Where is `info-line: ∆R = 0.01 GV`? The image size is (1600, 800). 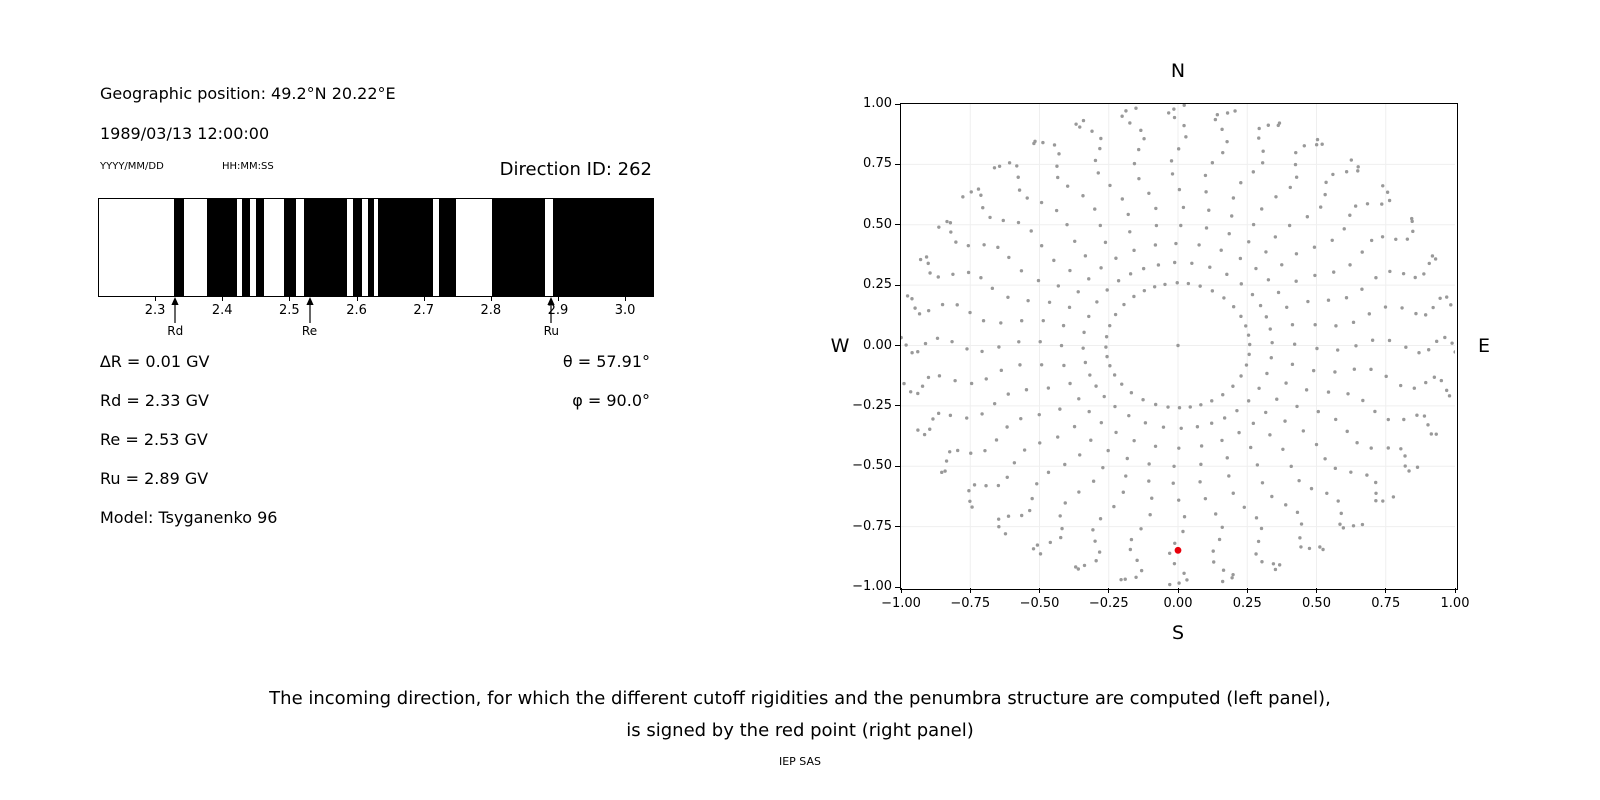 info-line: ∆R = 0.01 GV is located at coordinates (155, 361).